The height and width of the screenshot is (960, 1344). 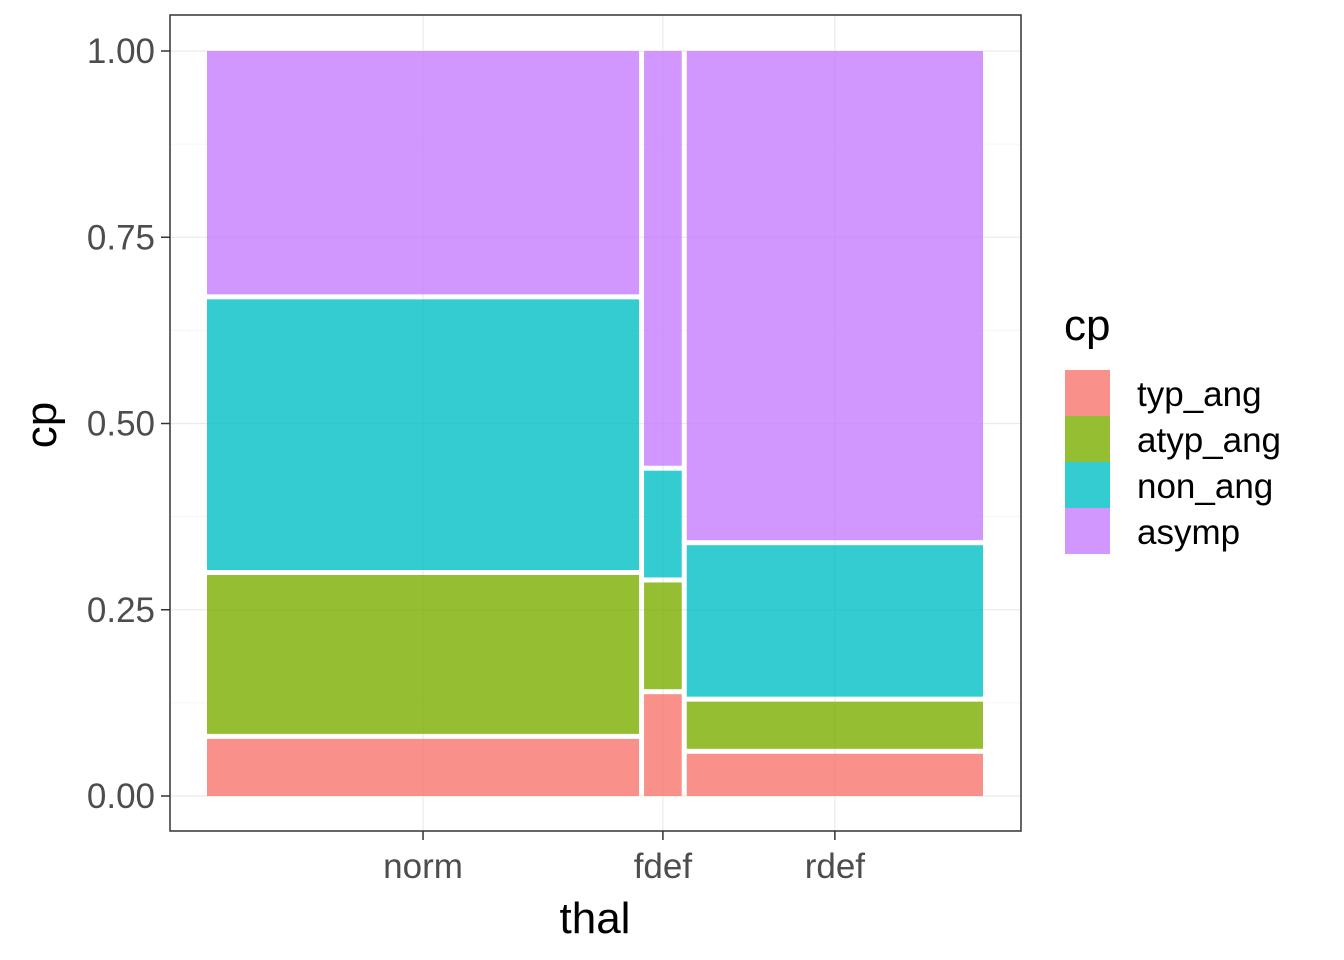 I want to click on y-tick-label: 0.75, so click(x=121, y=237).